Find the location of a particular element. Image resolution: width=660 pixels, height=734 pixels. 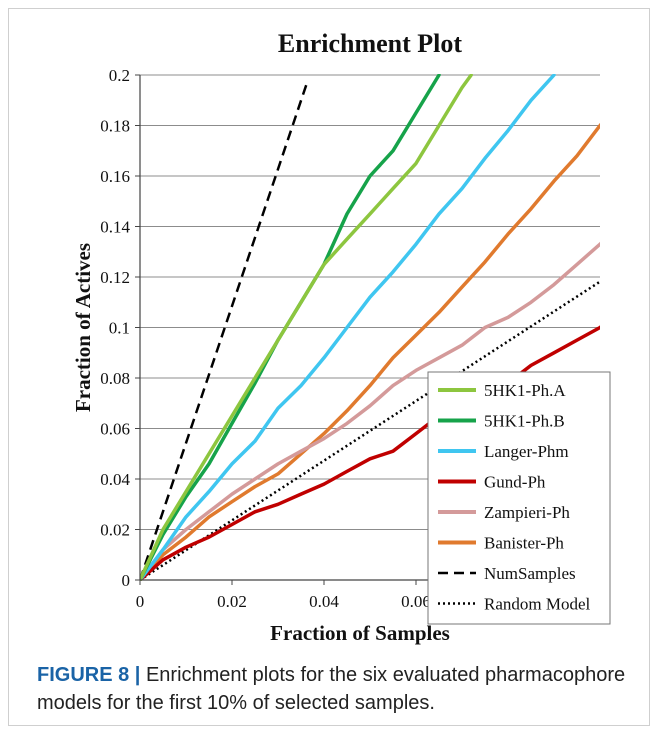

legend-label: Gund-Ph is located at coordinates (515, 482).